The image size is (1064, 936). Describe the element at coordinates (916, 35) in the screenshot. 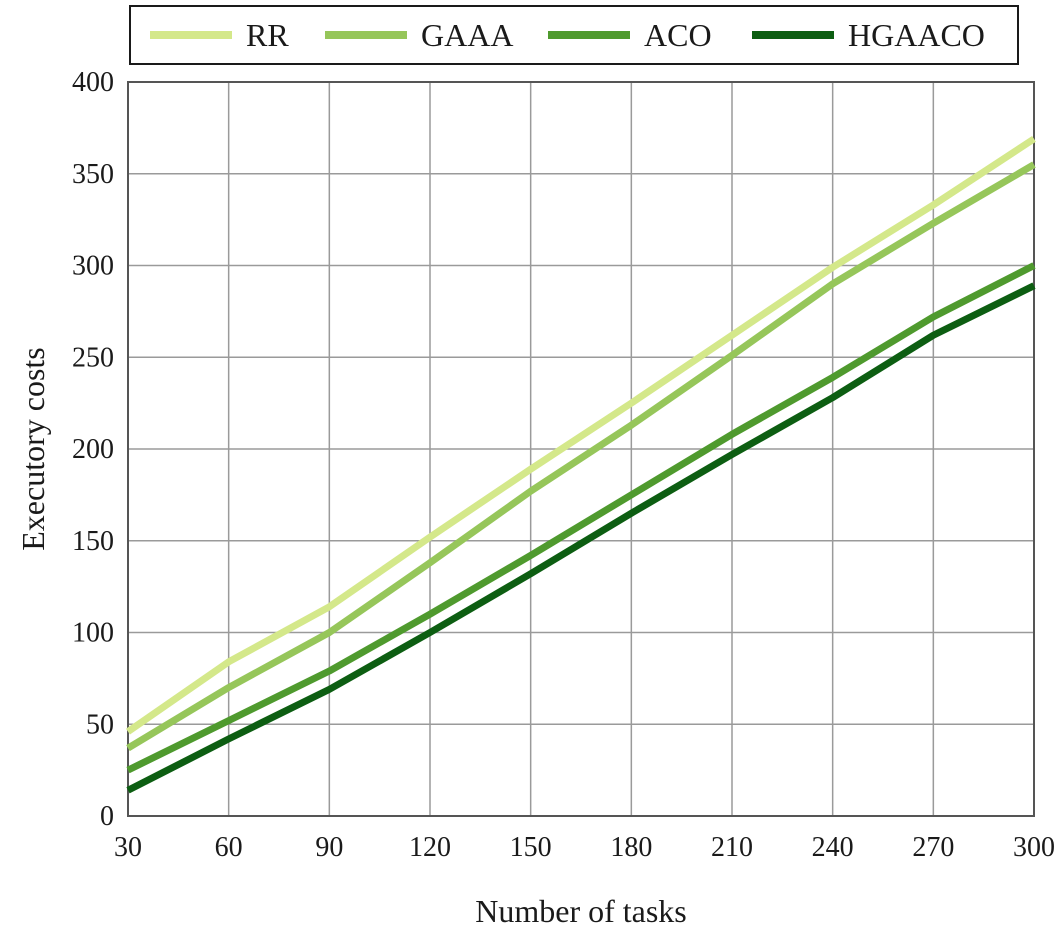

I see `legend-label-hgaaco: HGAACO` at that location.